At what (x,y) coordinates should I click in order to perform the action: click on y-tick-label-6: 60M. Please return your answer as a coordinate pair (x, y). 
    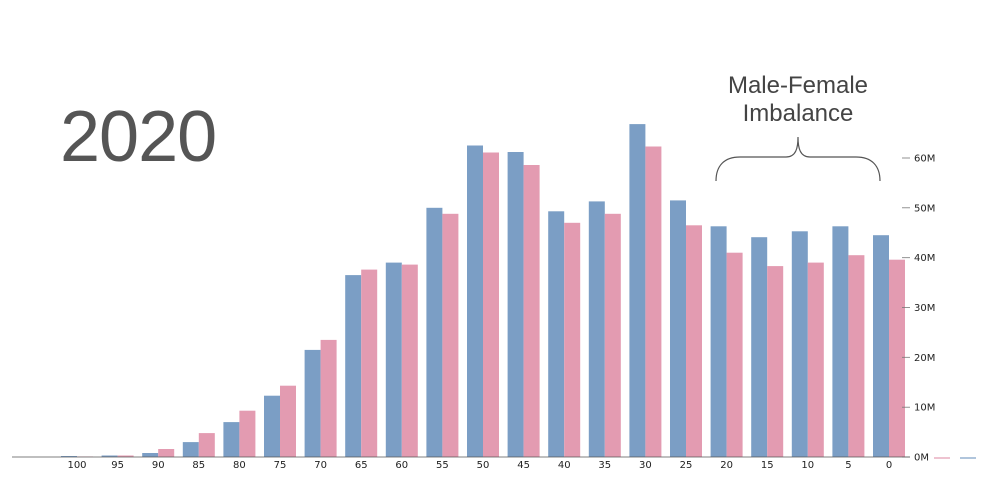
    Looking at the image, I should click on (924, 159).